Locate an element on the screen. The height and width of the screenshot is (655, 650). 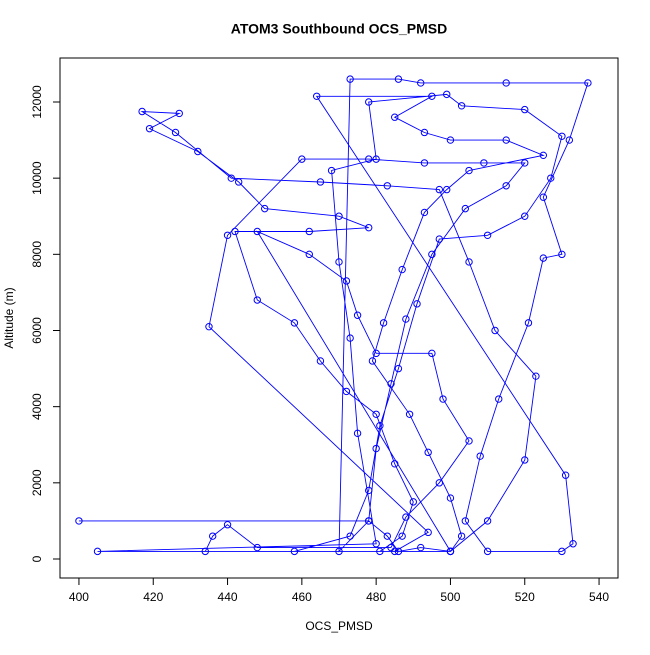
y-tick-label: 0 is located at coordinates (37, 558).